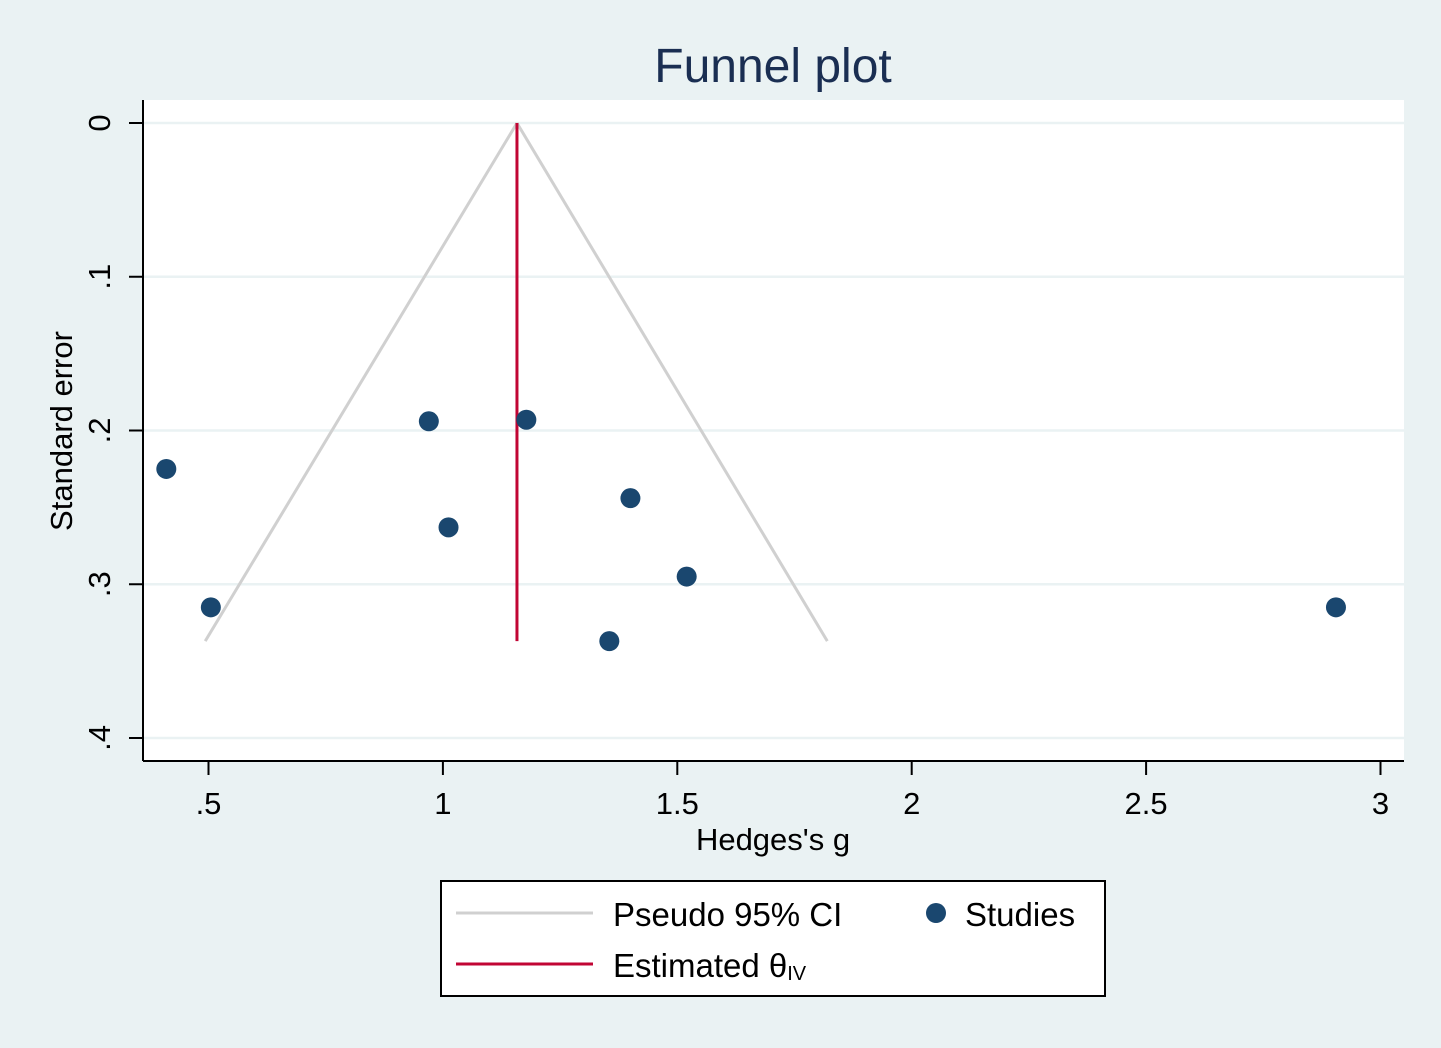 This screenshot has width=1441, height=1048. I want to click on x-tick-label-2: 1.5, so click(677, 803).